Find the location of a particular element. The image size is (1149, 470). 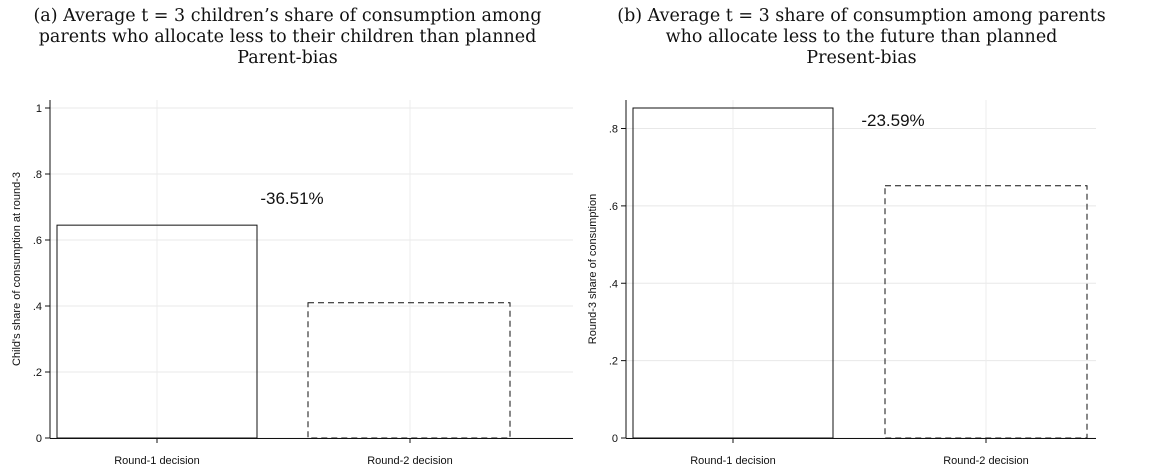

y-tick-label-a-0: 0 is located at coordinates (39, 439).